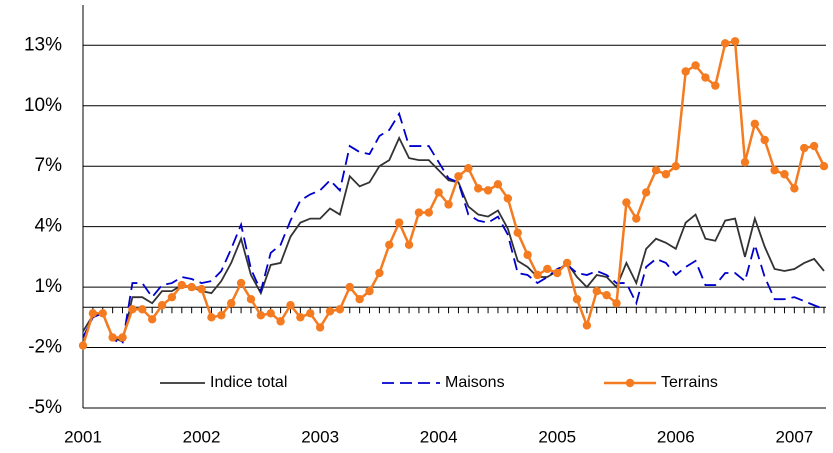 The height and width of the screenshot is (453, 833). What do you see at coordinates (676, 436) in the screenshot?
I see `x-tick-label: 2006` at bounding box center [676, 436].